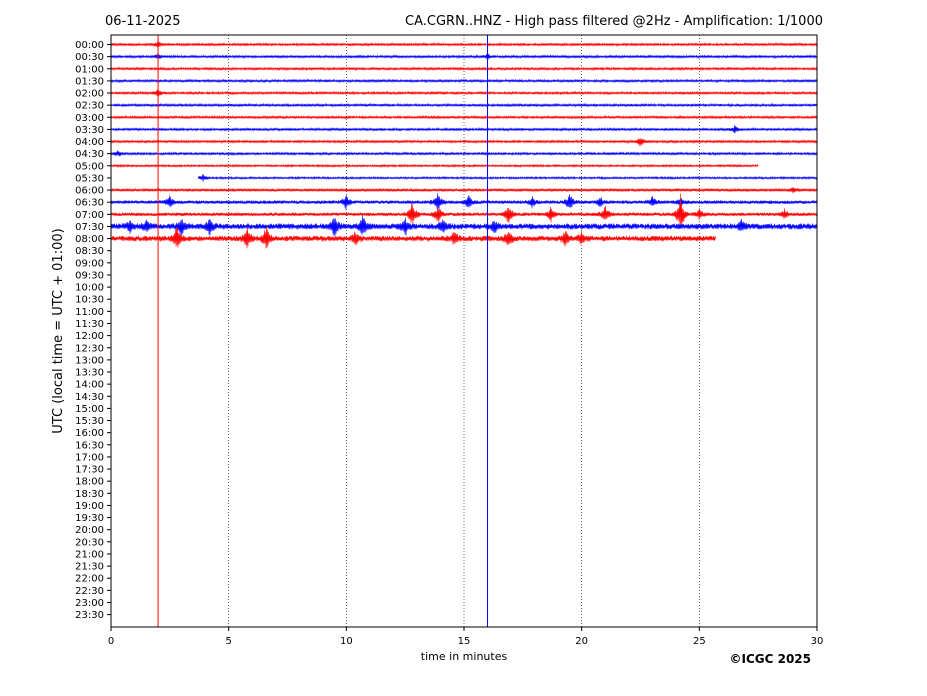 Image resolution: width=927 pixels, height=696 pixels. I want to click on x-tick-label: 30, so click(817, 641).